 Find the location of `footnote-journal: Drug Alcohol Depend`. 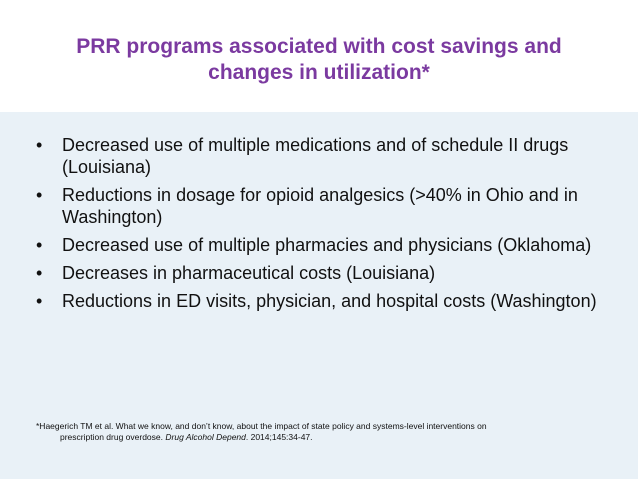

footnote-journal: Drug Alcohol Depend is located at coordinates (205, 437).